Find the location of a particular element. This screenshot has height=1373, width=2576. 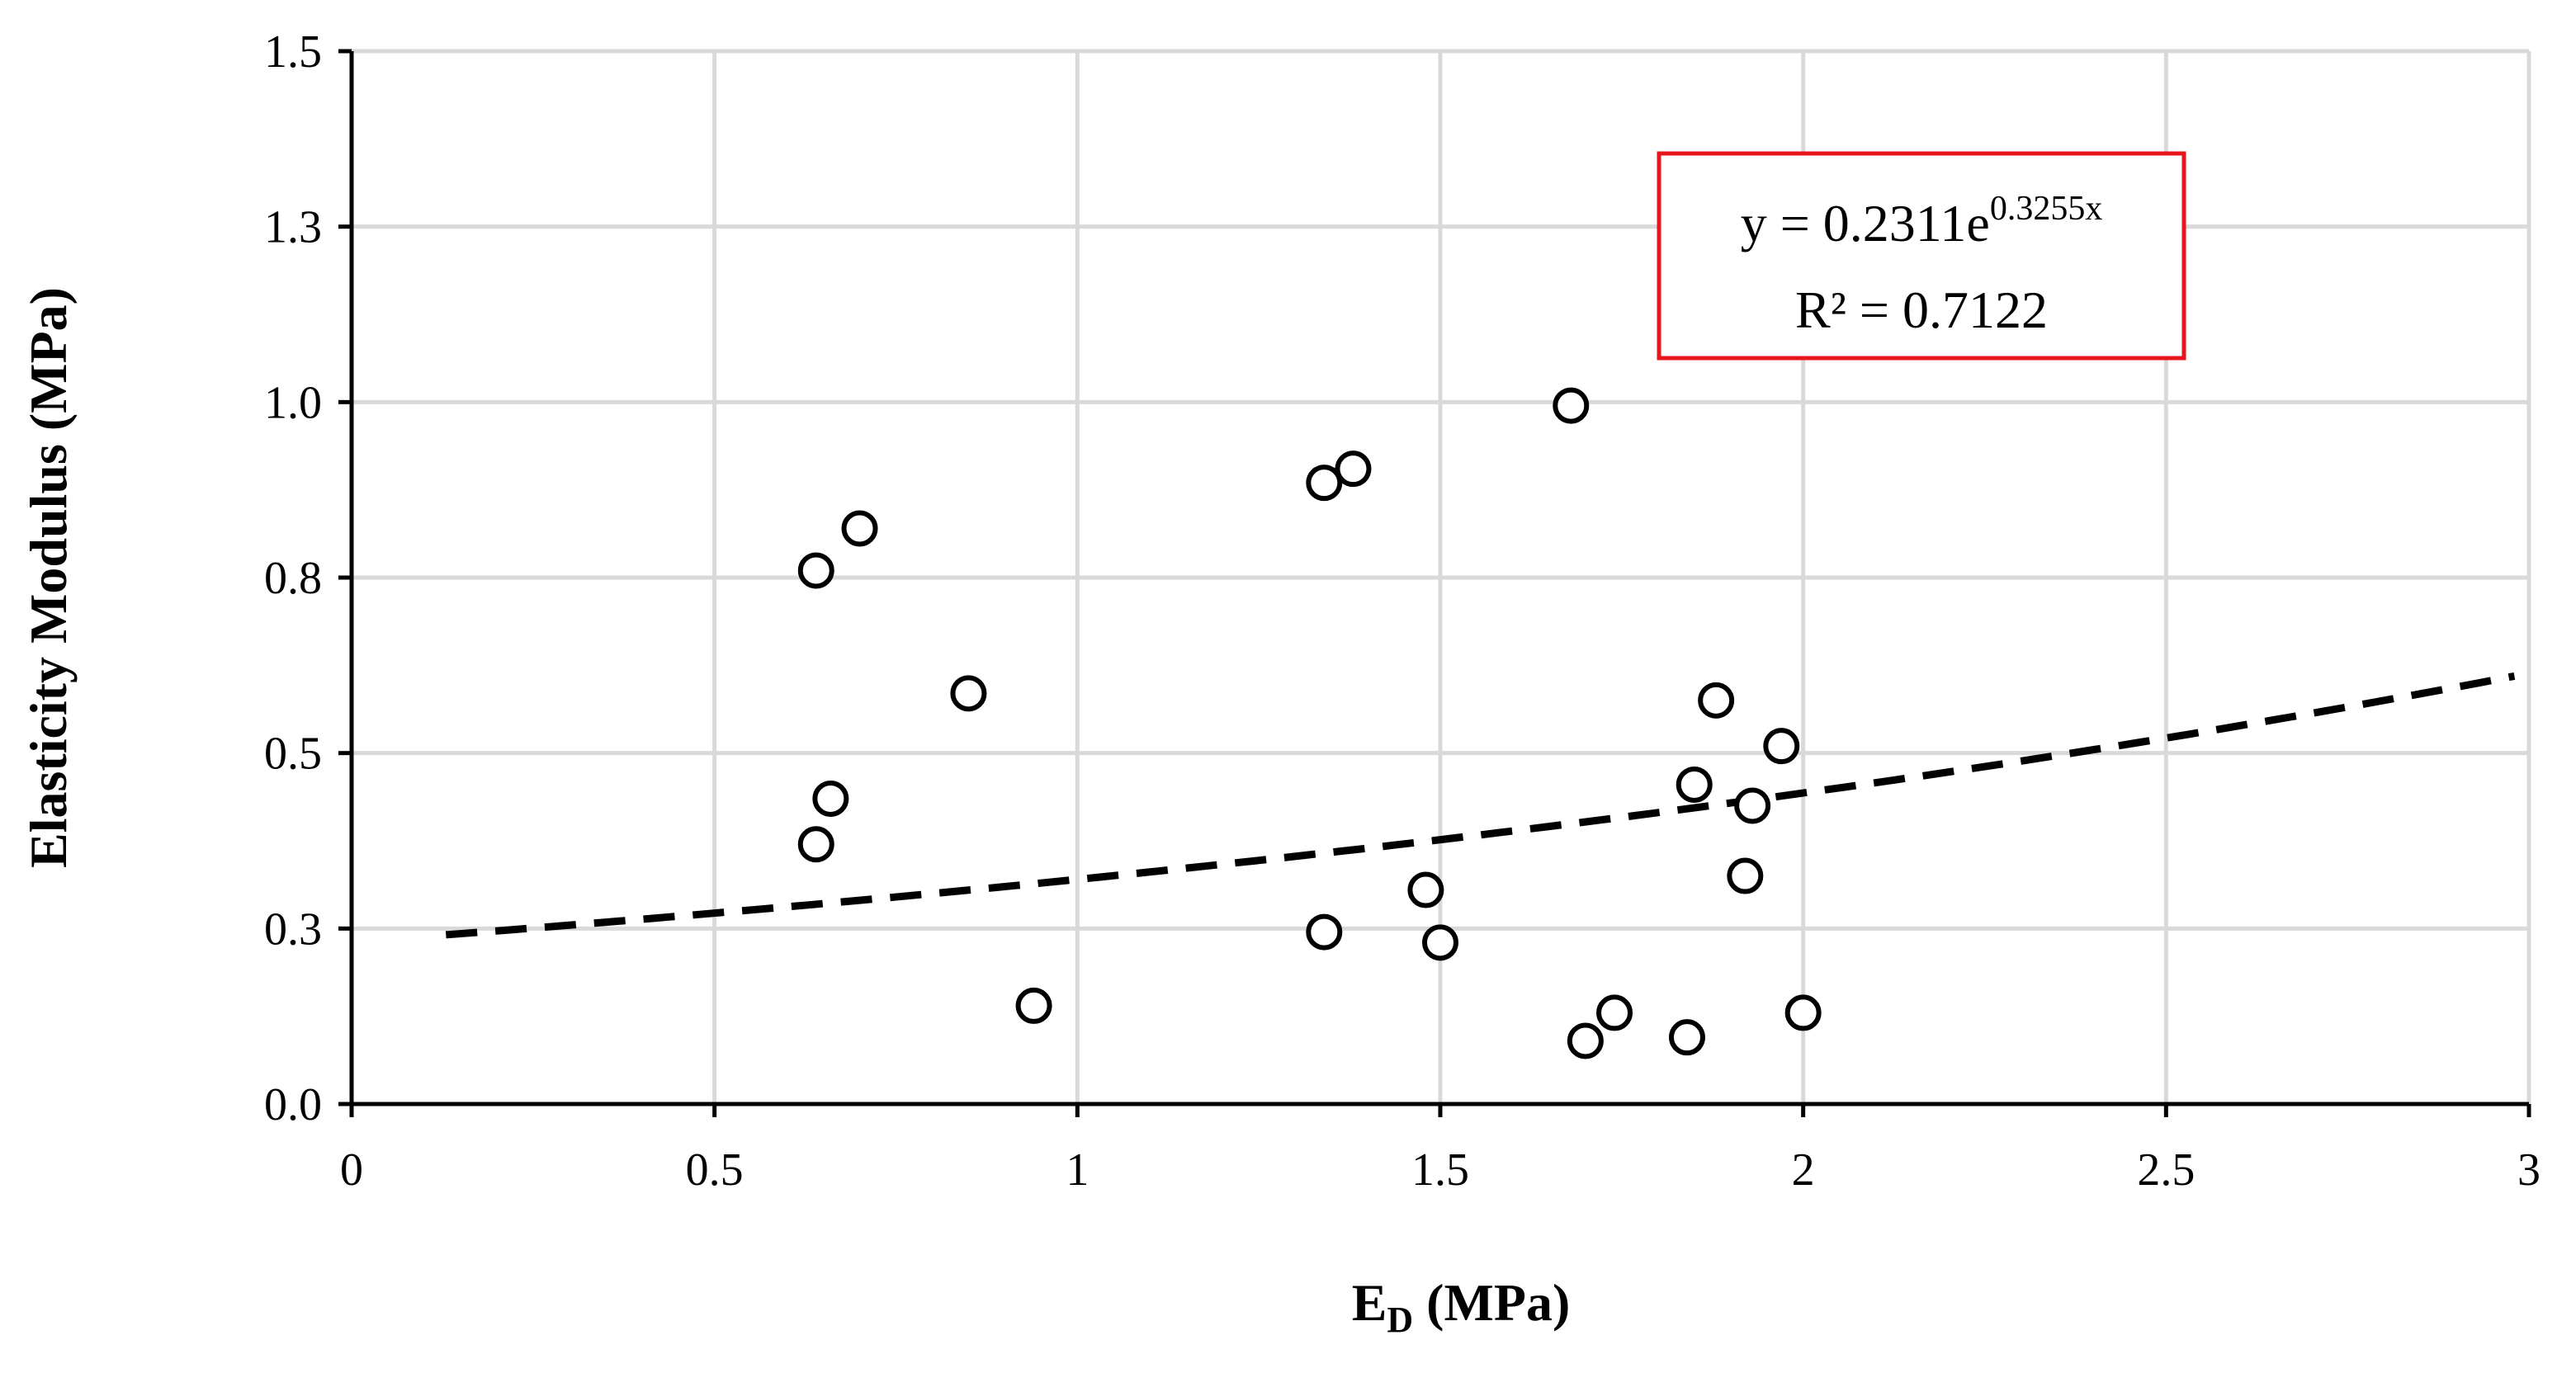

trendline-equation-box: y = 0.2311e0.3255x R² = 0.7122 is located at coordinates (1922, 256).